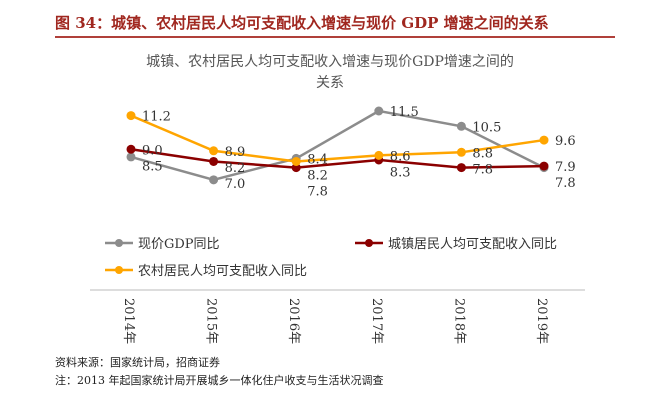 The image size is (661, 418). What do you see at coordinates (486, 127) in the screenshot?
I see `data-label: 10.5` at bounding box center [486, 127].